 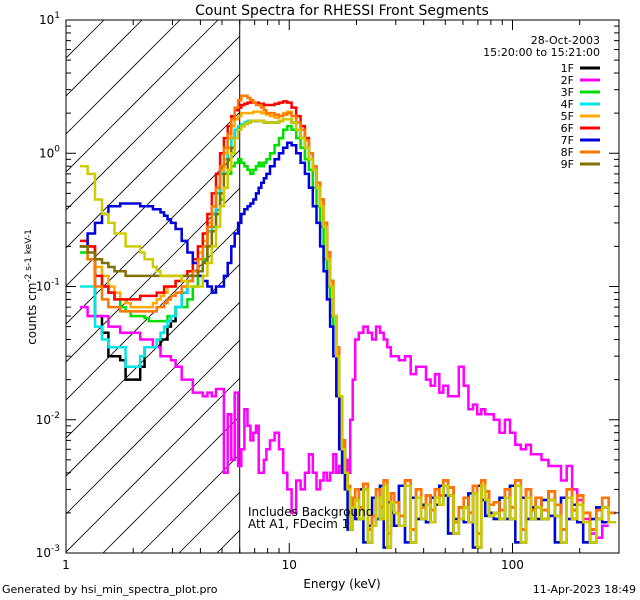 What do you see at coordinates (66, 565) in the screenshot?
I see `x-tick-label: 1` at bounding box center [66, 565].